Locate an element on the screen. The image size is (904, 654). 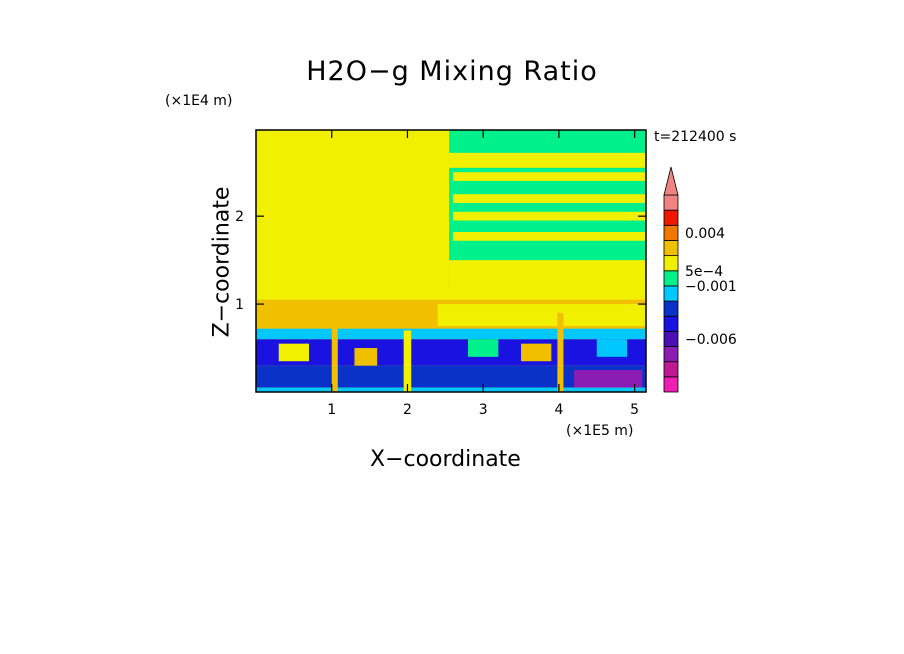
x-tick-label: 5 is located at coordinates (634, 410).